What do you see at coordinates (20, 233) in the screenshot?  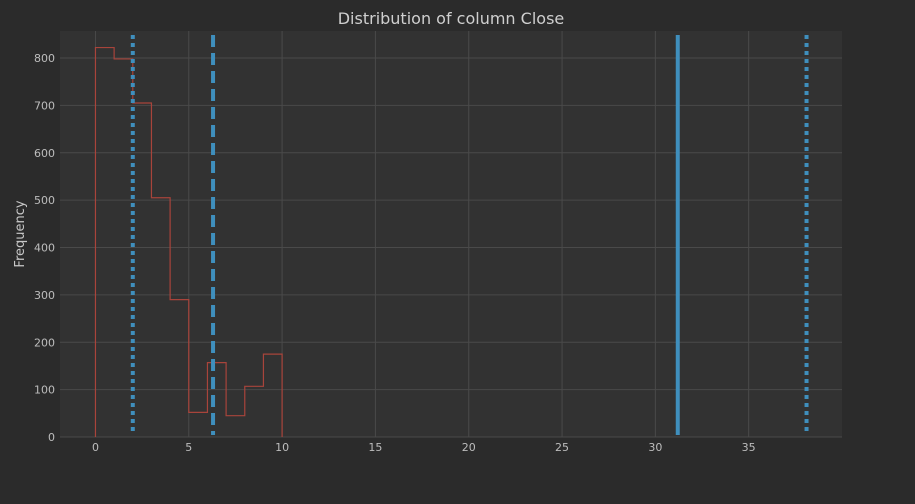 I see `y-axis-label: Frequency` at bounding box center [20, 233].